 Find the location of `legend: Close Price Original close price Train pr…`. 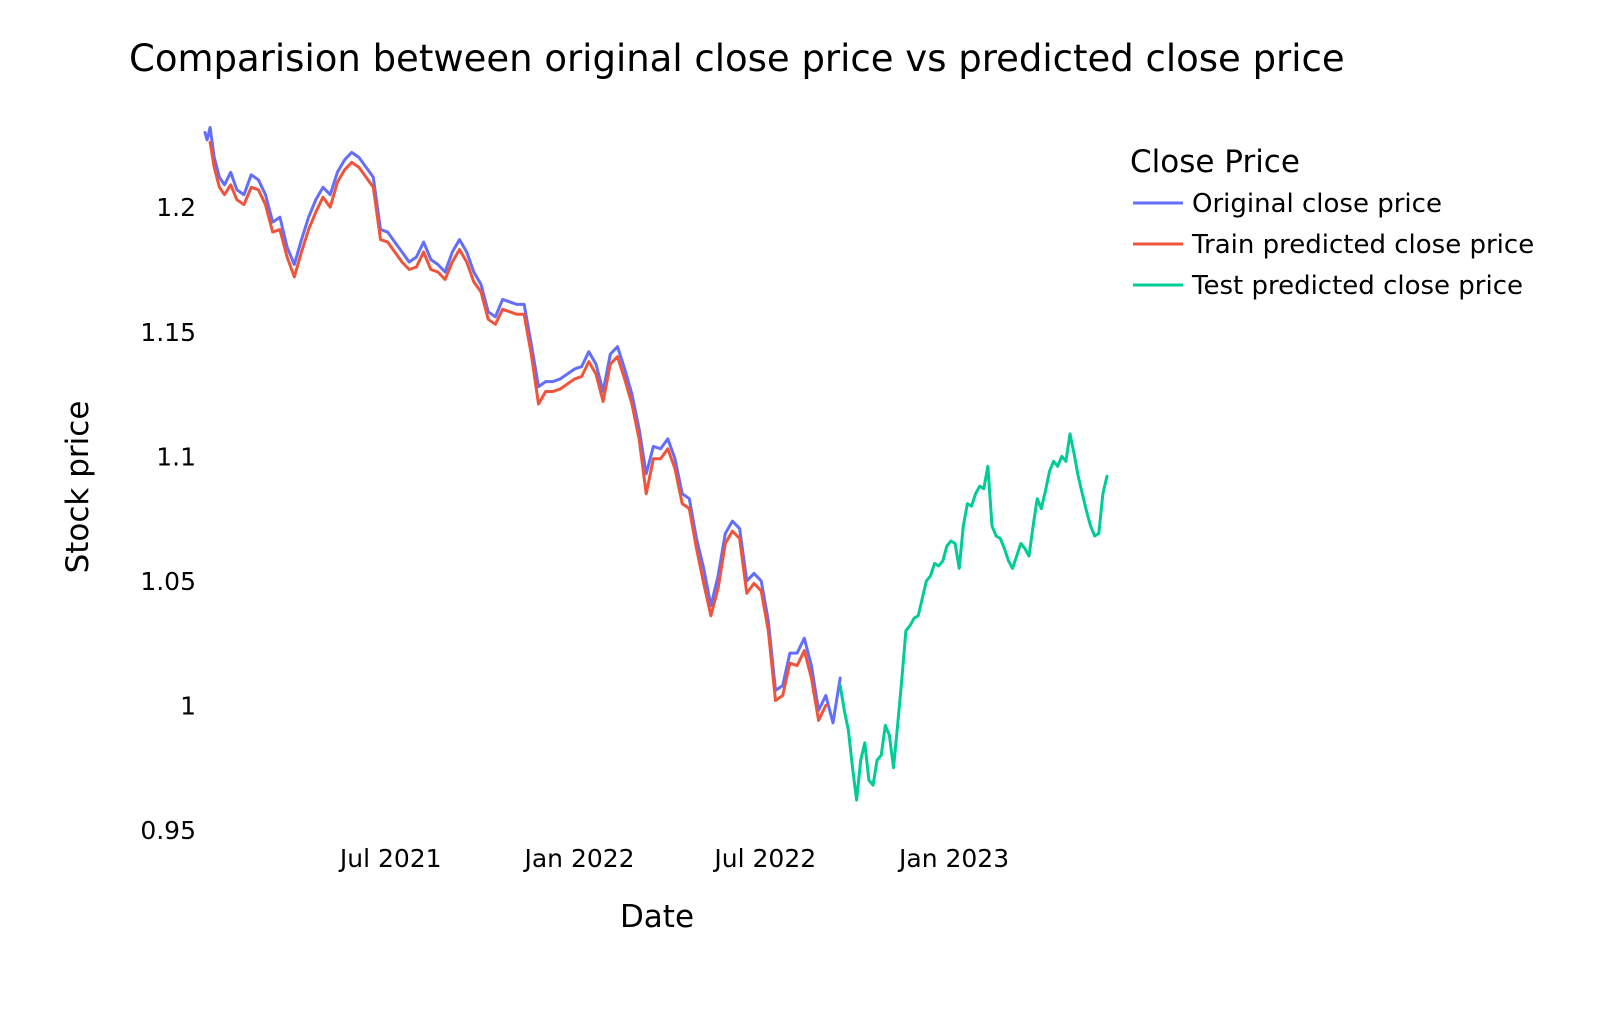

legend: Close Price Original close price Train pr… is located at coordinates (1332, 222).